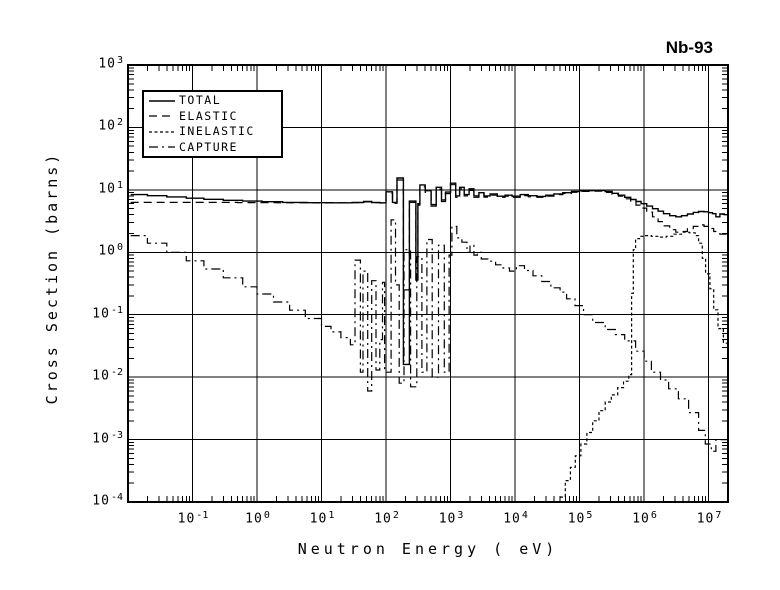 The height and width of the screenshot is (590, 780). What do you see at coordinates (208, 115) in the screenshot?
I see `legend-label-elastic: ELASTIC` at bounding box center [208, 115].